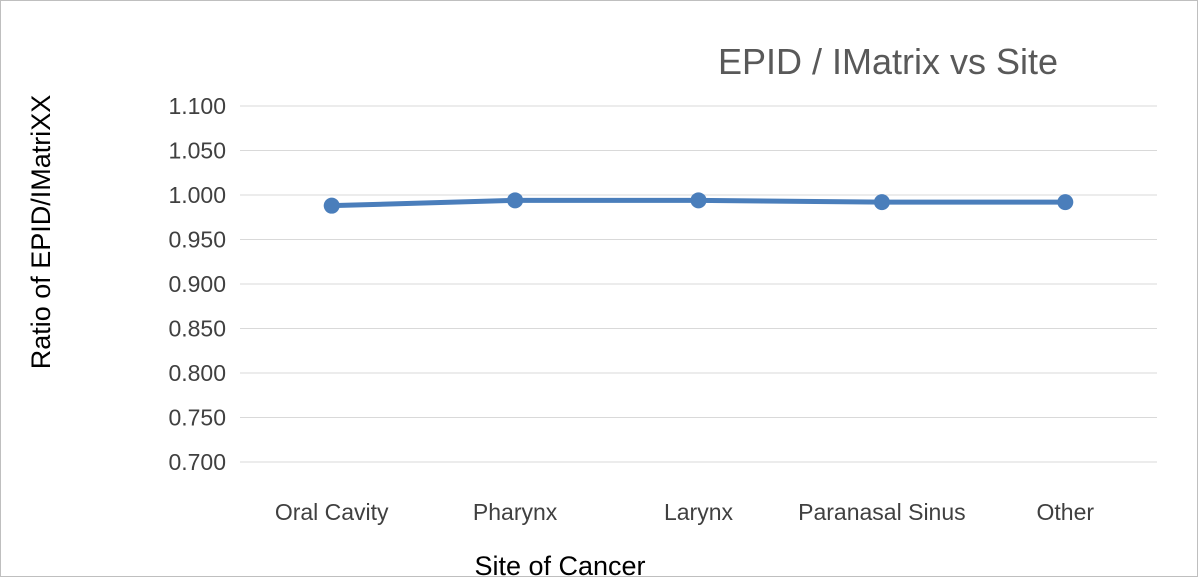  I want to click on x-tick-label: Pharynx, so click(515, 512).